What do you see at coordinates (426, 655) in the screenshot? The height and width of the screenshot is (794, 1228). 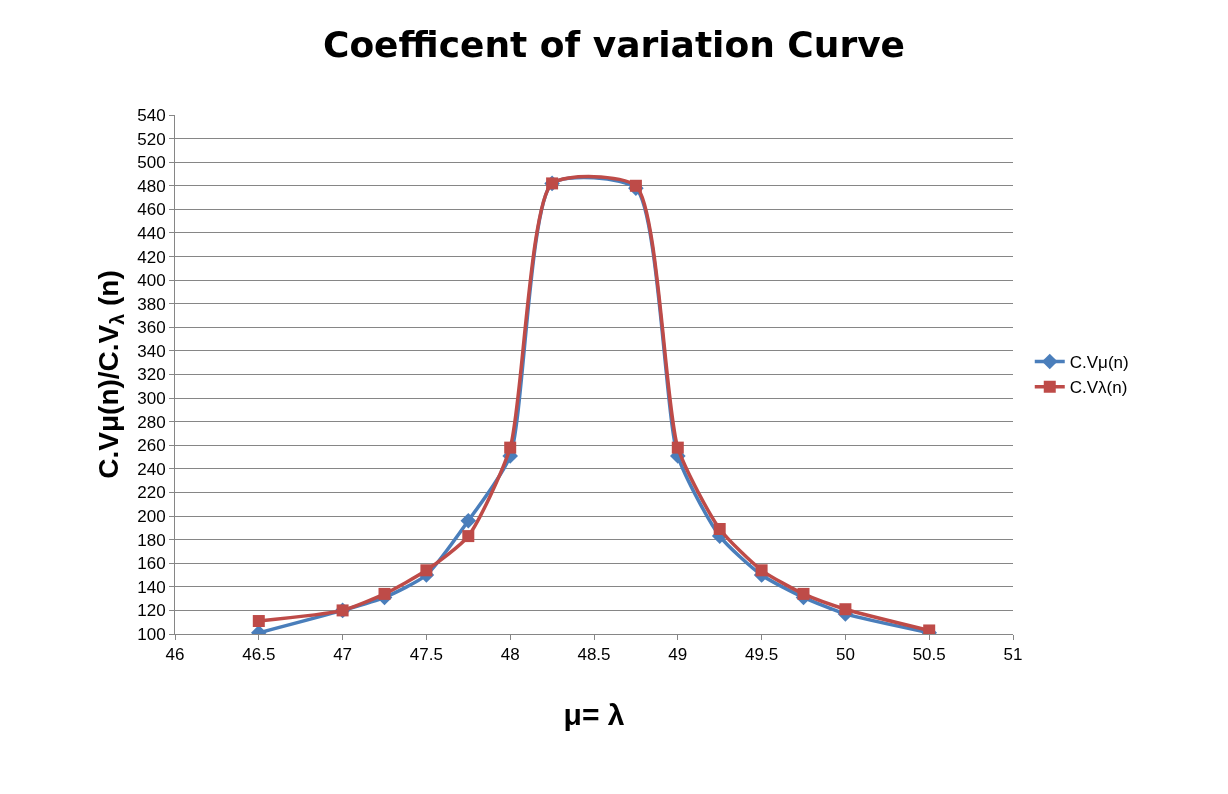 I see `x-tick-label: 47.5` at bounding box center [426, 655].